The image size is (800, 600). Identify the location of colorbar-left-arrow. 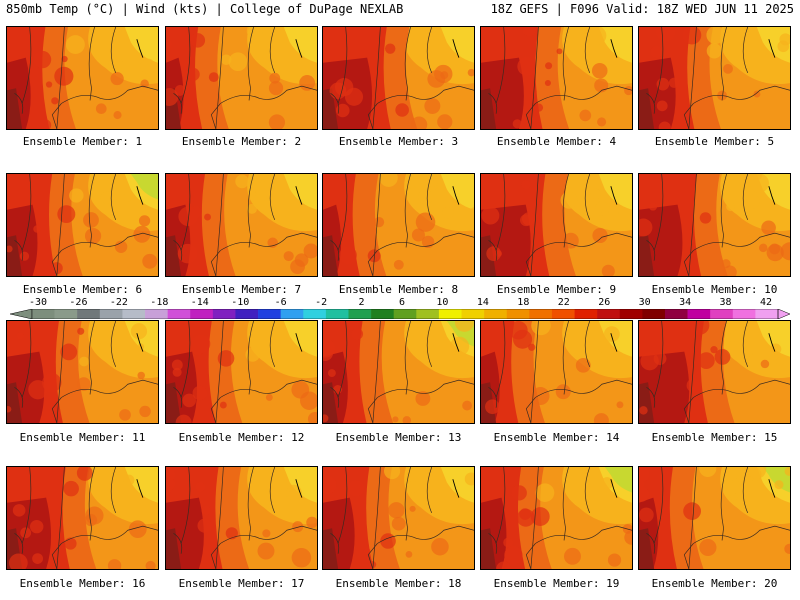
(21, 314).